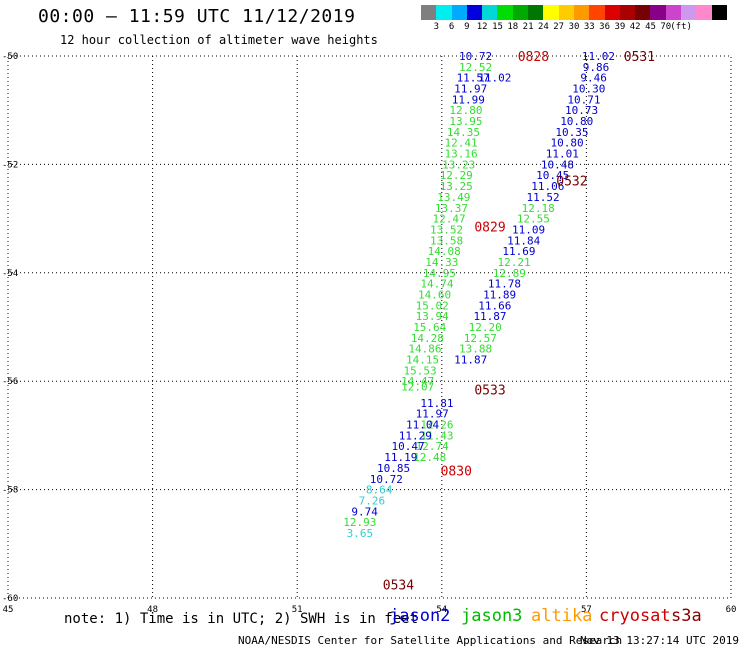 Image resolution: width=740 pixels, height=650 pixels. What do you see at coordinates (574, 12) in the screenshot?
I see `color-scale-bar` at bounding box center [574, 12].